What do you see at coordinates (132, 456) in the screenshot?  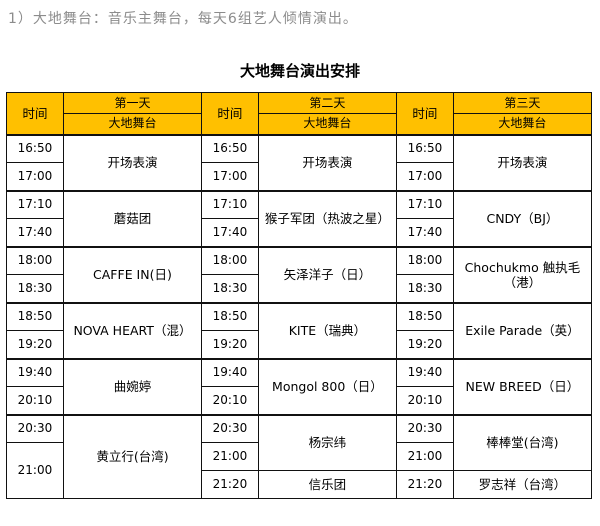 I see `act-cell: 黄立行(台湾)` at bounding box center [132, 456].